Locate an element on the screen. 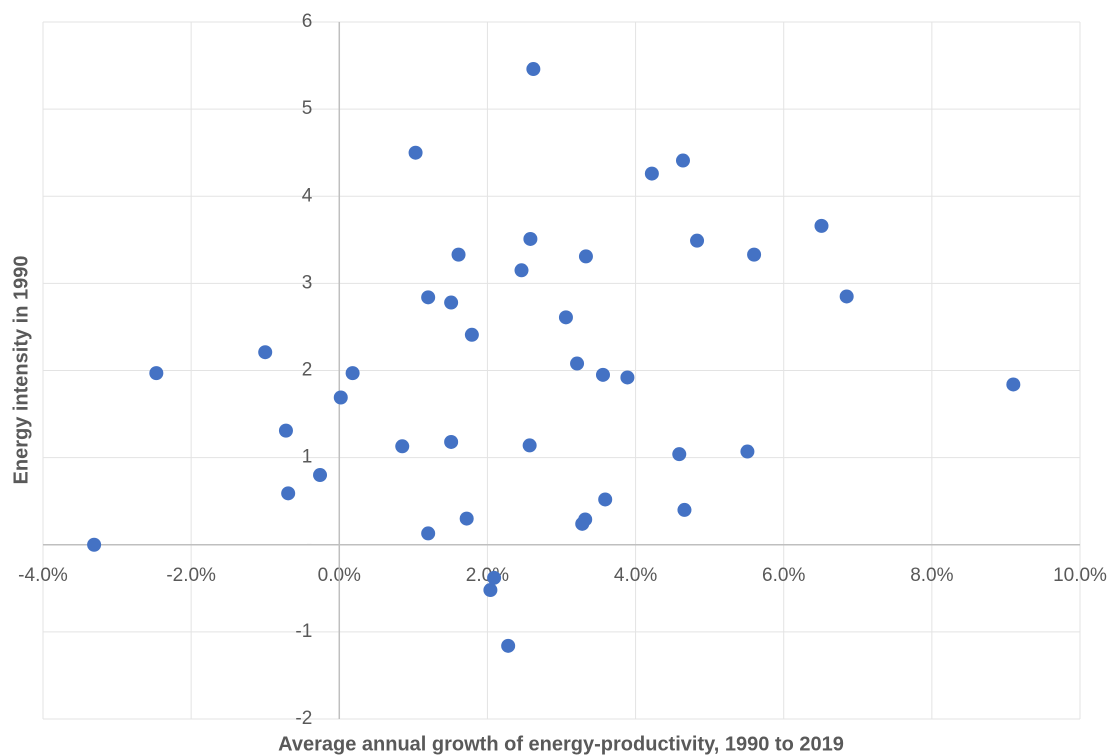 Image resolution: width=1119 pixels, height=756 pixels. y-tick-label: -2 is located at coordinates (303, 718).